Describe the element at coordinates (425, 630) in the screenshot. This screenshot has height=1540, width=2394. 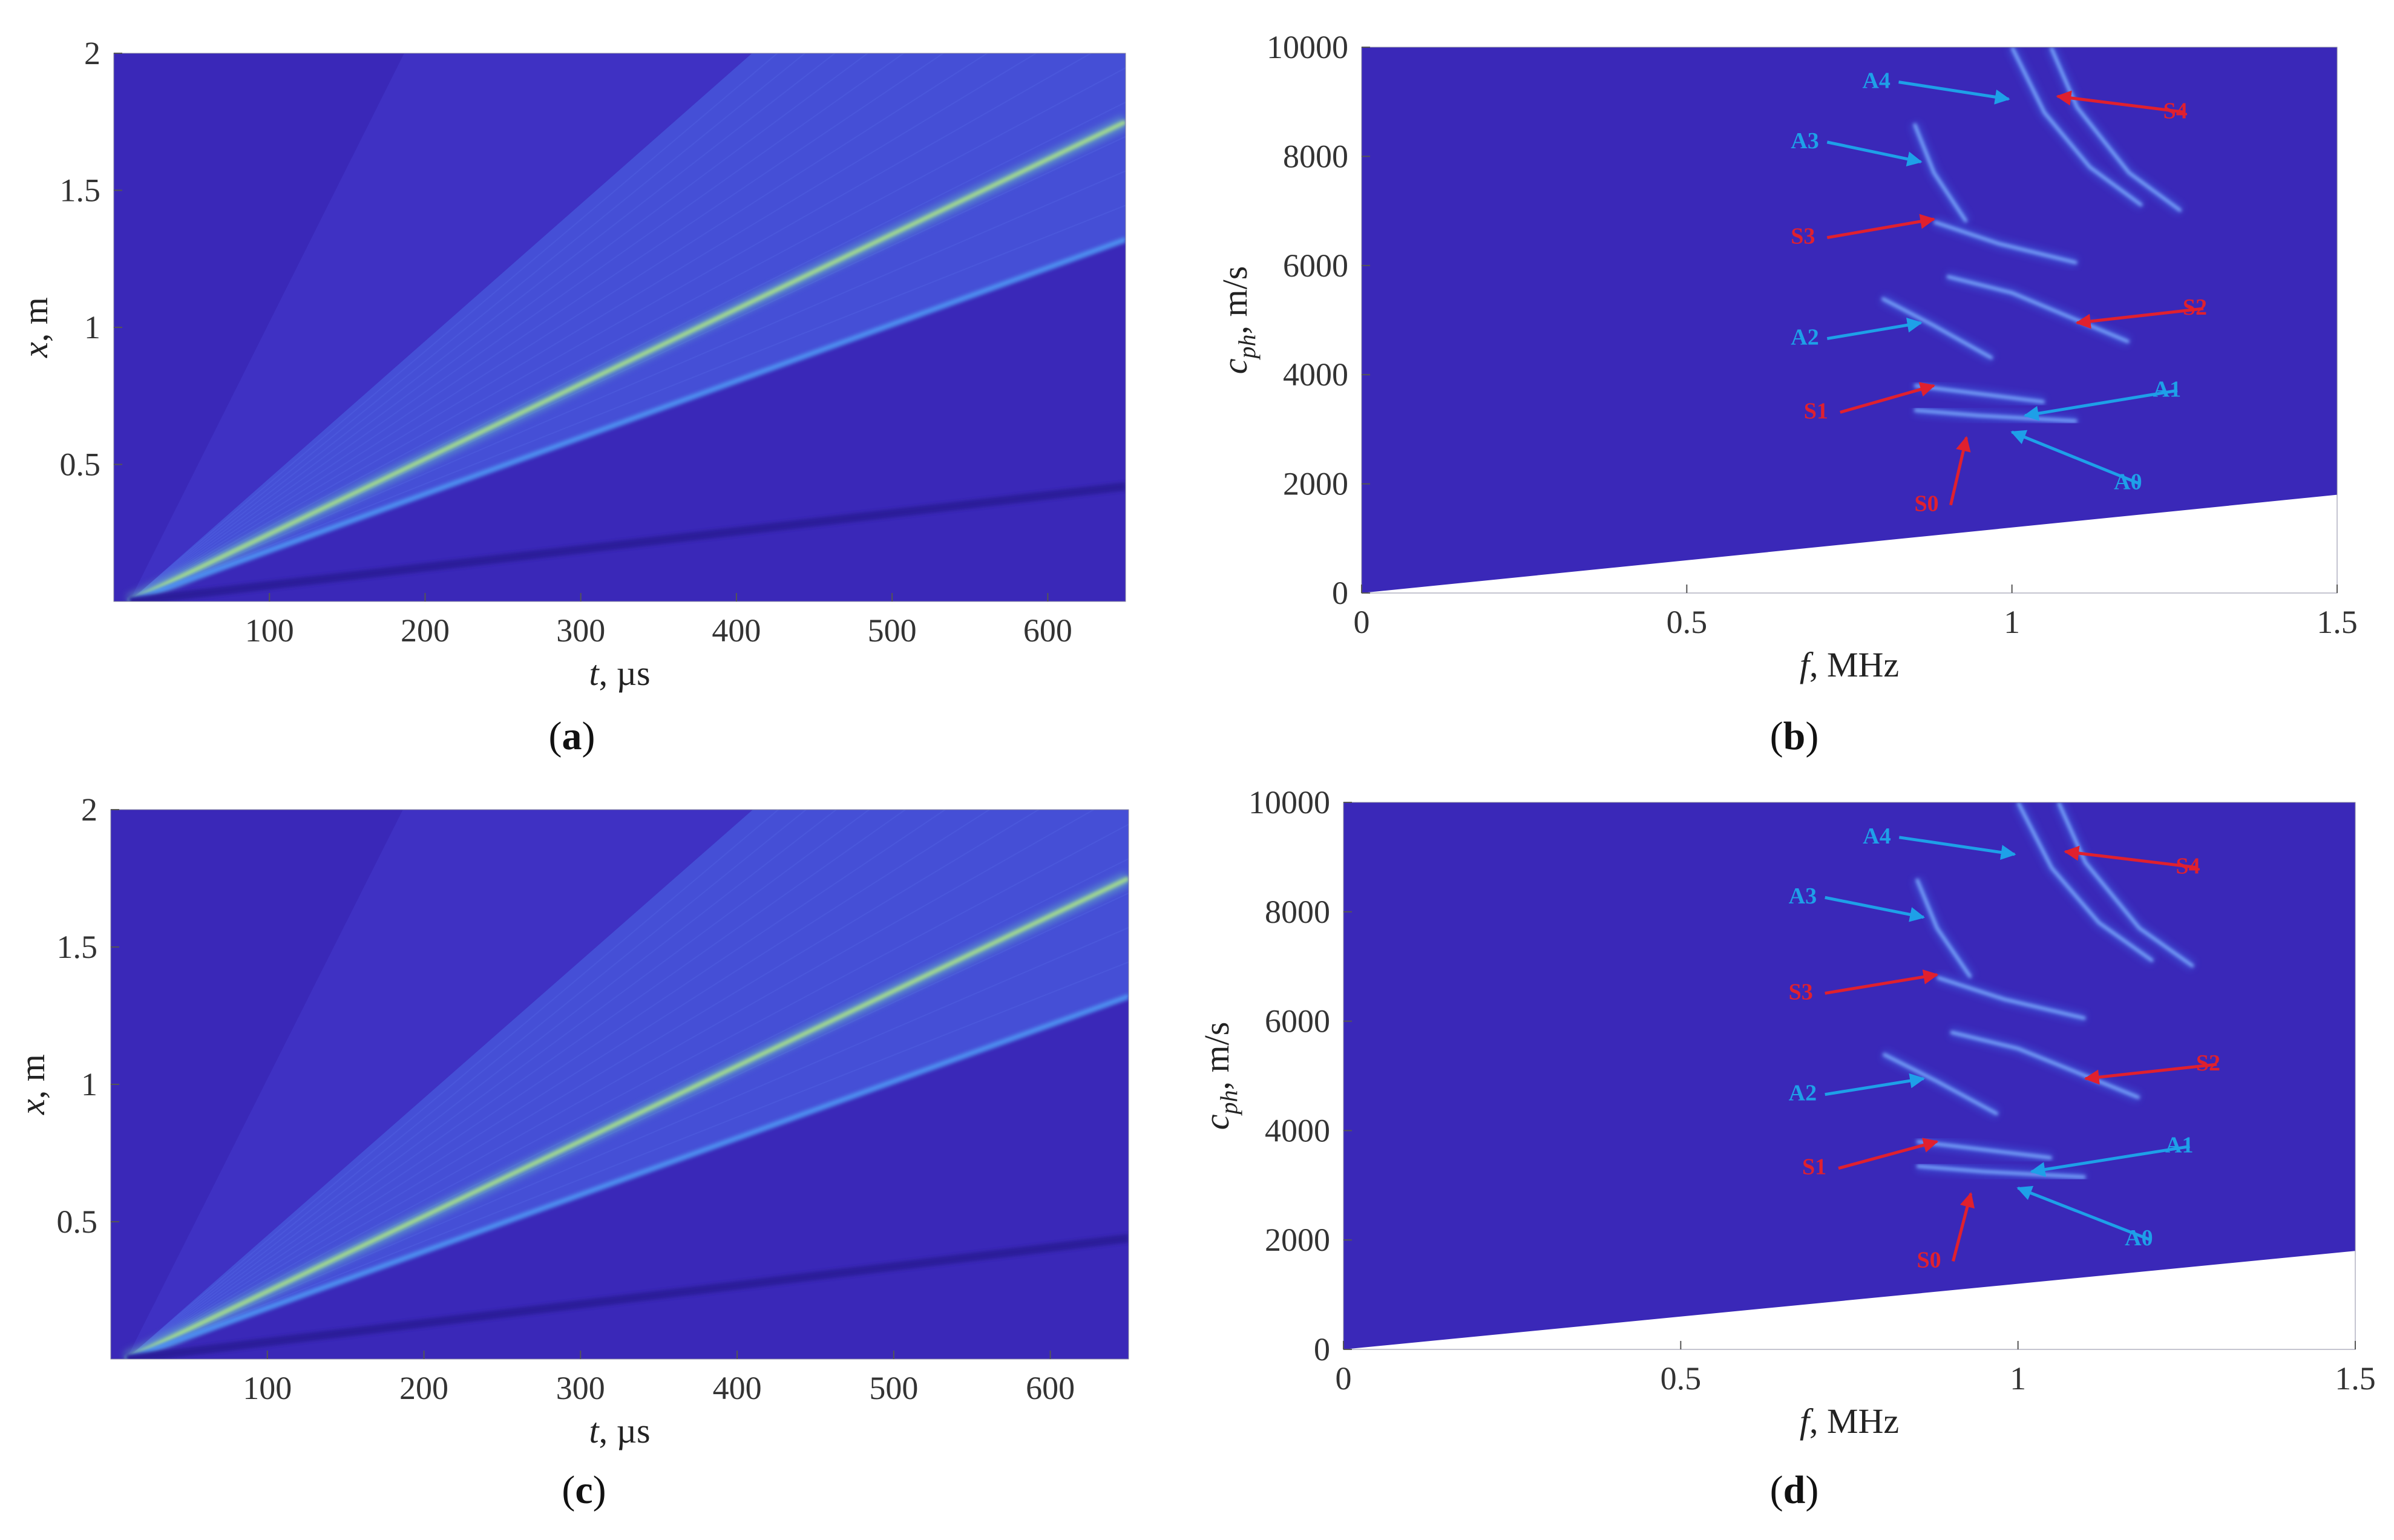
I see `x-tick-label: 200` at that location.